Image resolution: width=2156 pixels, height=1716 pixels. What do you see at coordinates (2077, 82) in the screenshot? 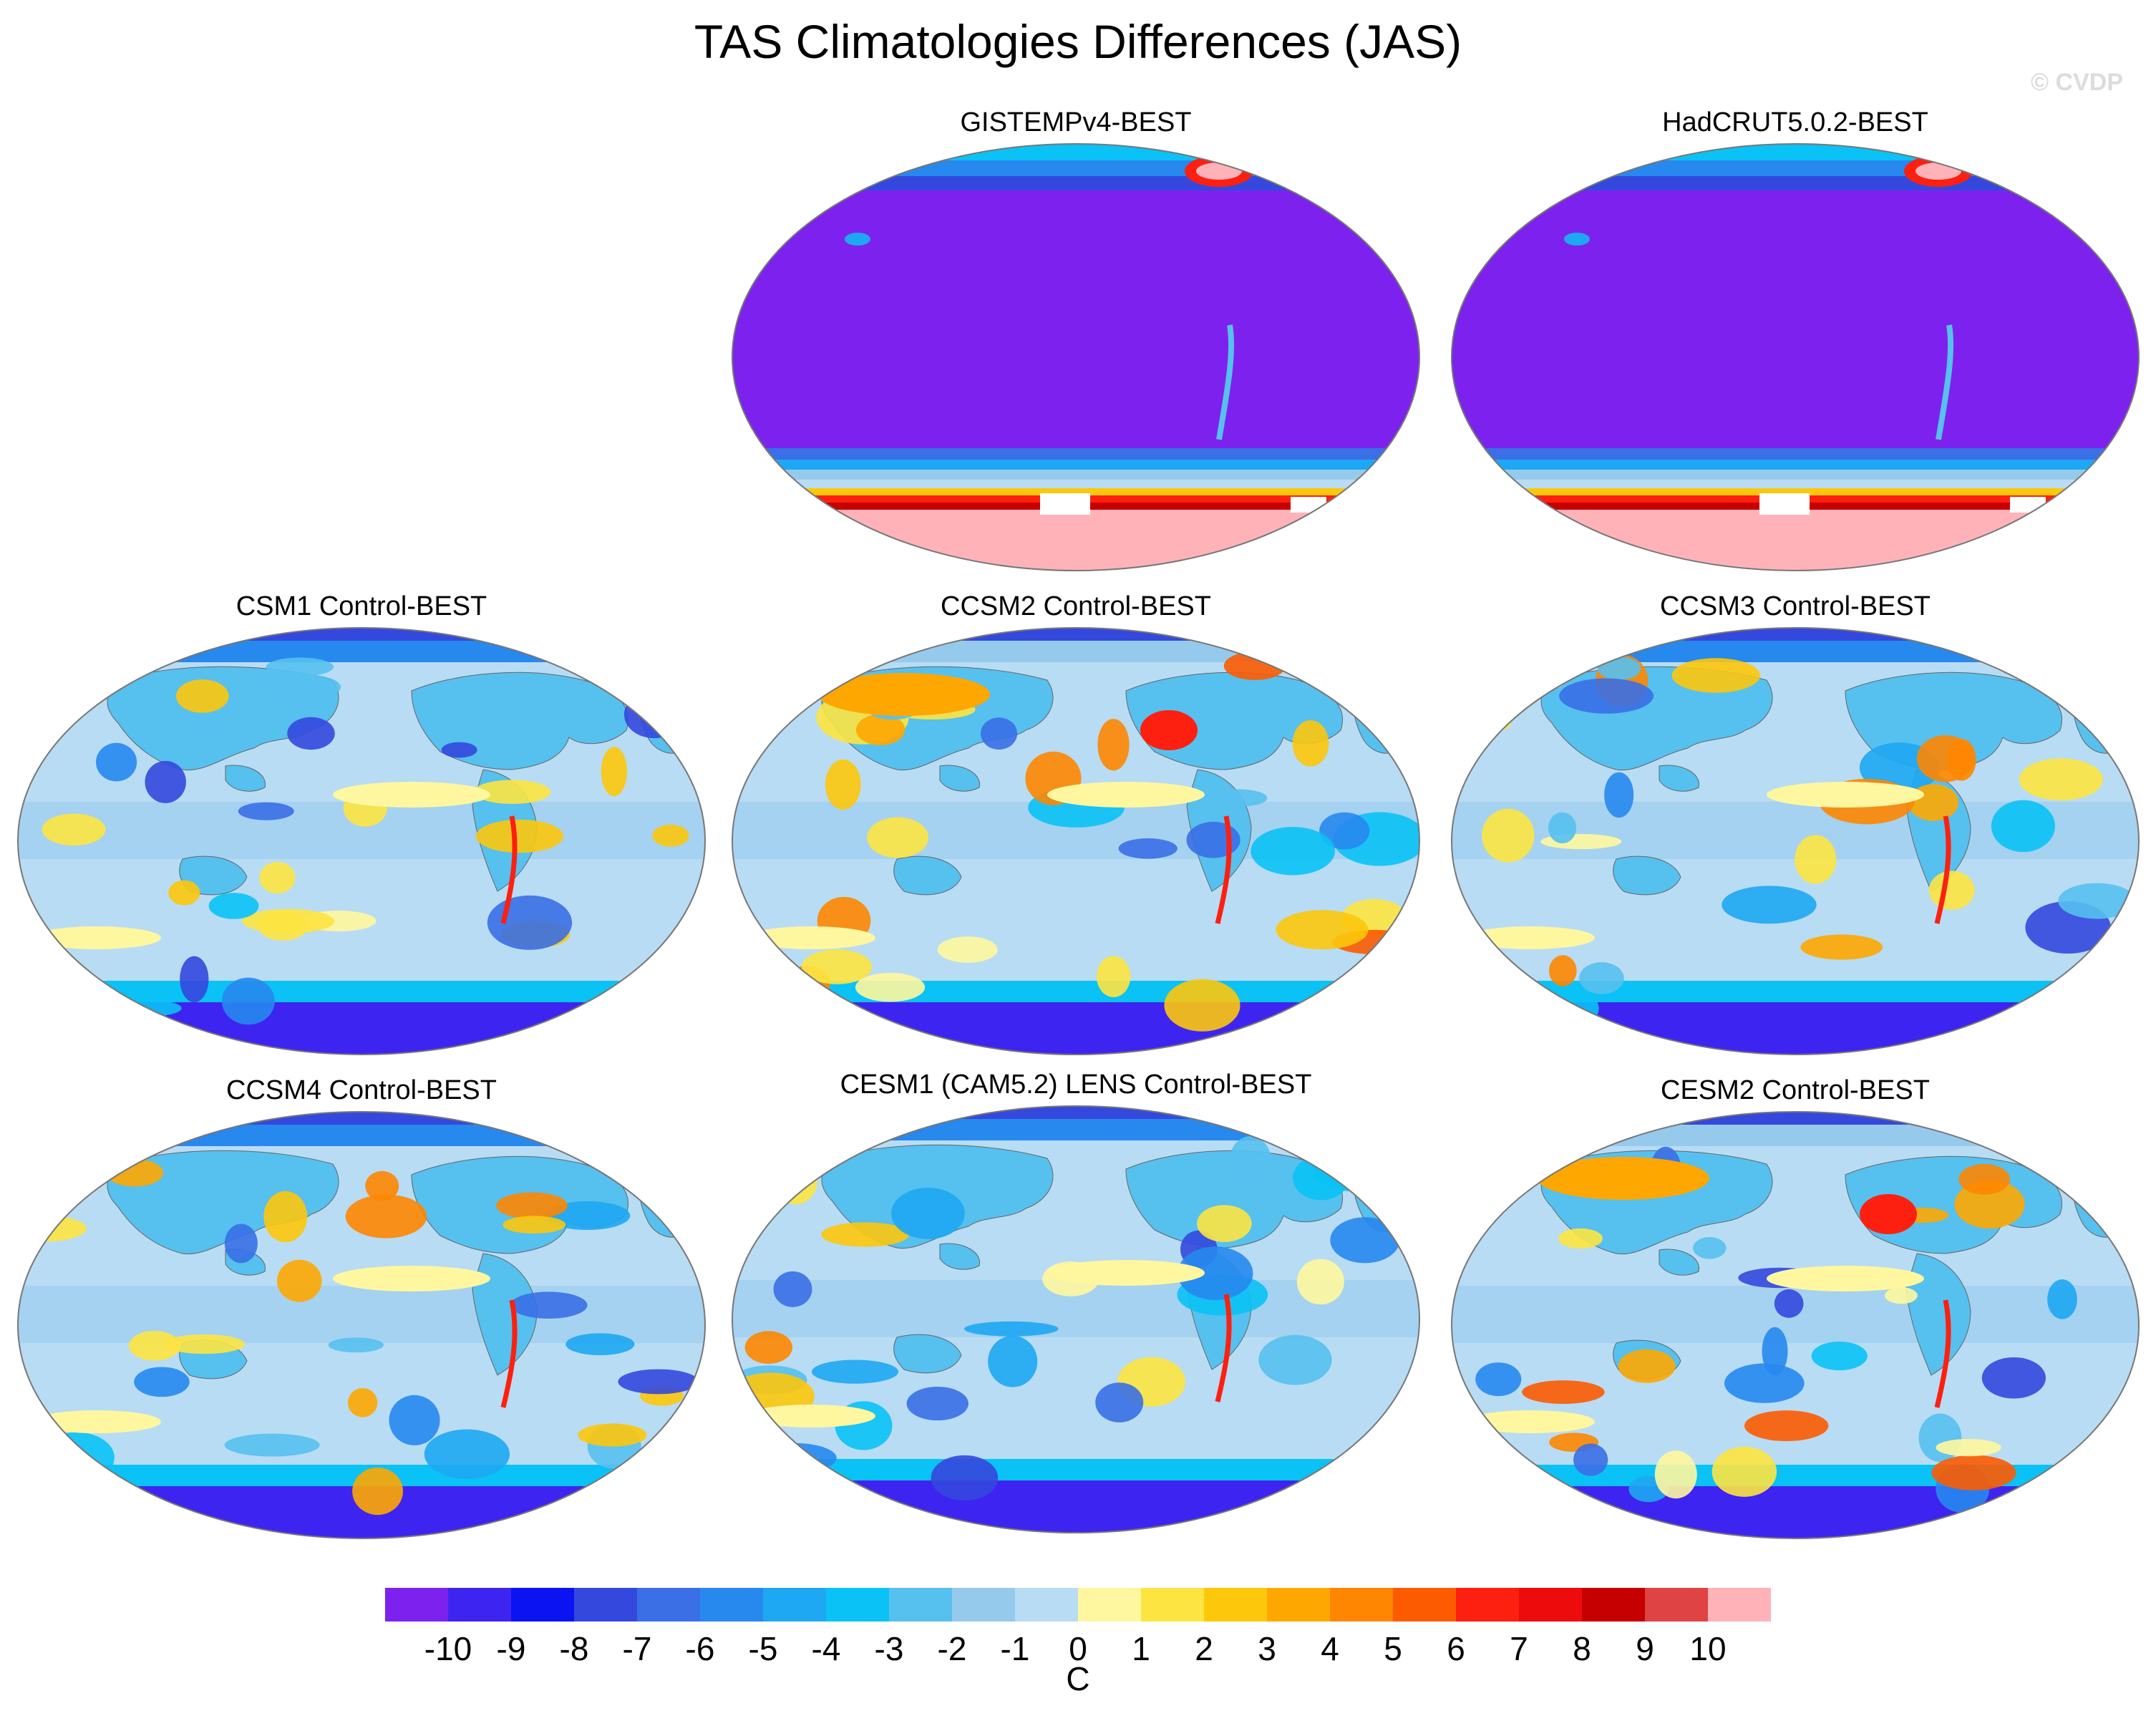
I see `credit-watermark: © CVDP` at bounding box center [2077, 82].